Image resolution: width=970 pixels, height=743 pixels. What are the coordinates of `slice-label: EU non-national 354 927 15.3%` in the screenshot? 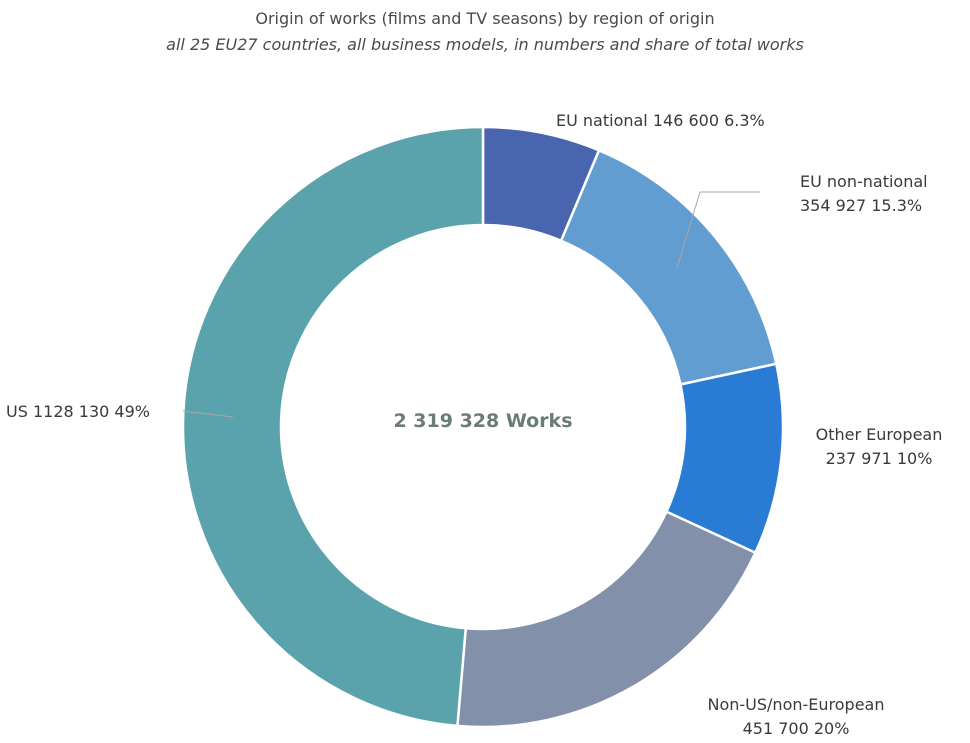 It's located at (864, 193).